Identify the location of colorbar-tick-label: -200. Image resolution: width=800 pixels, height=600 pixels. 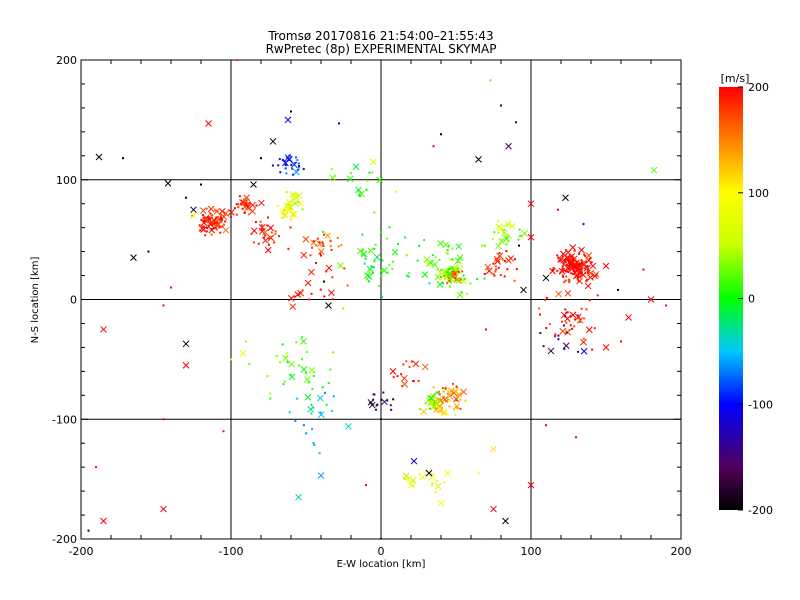
(760, 510).